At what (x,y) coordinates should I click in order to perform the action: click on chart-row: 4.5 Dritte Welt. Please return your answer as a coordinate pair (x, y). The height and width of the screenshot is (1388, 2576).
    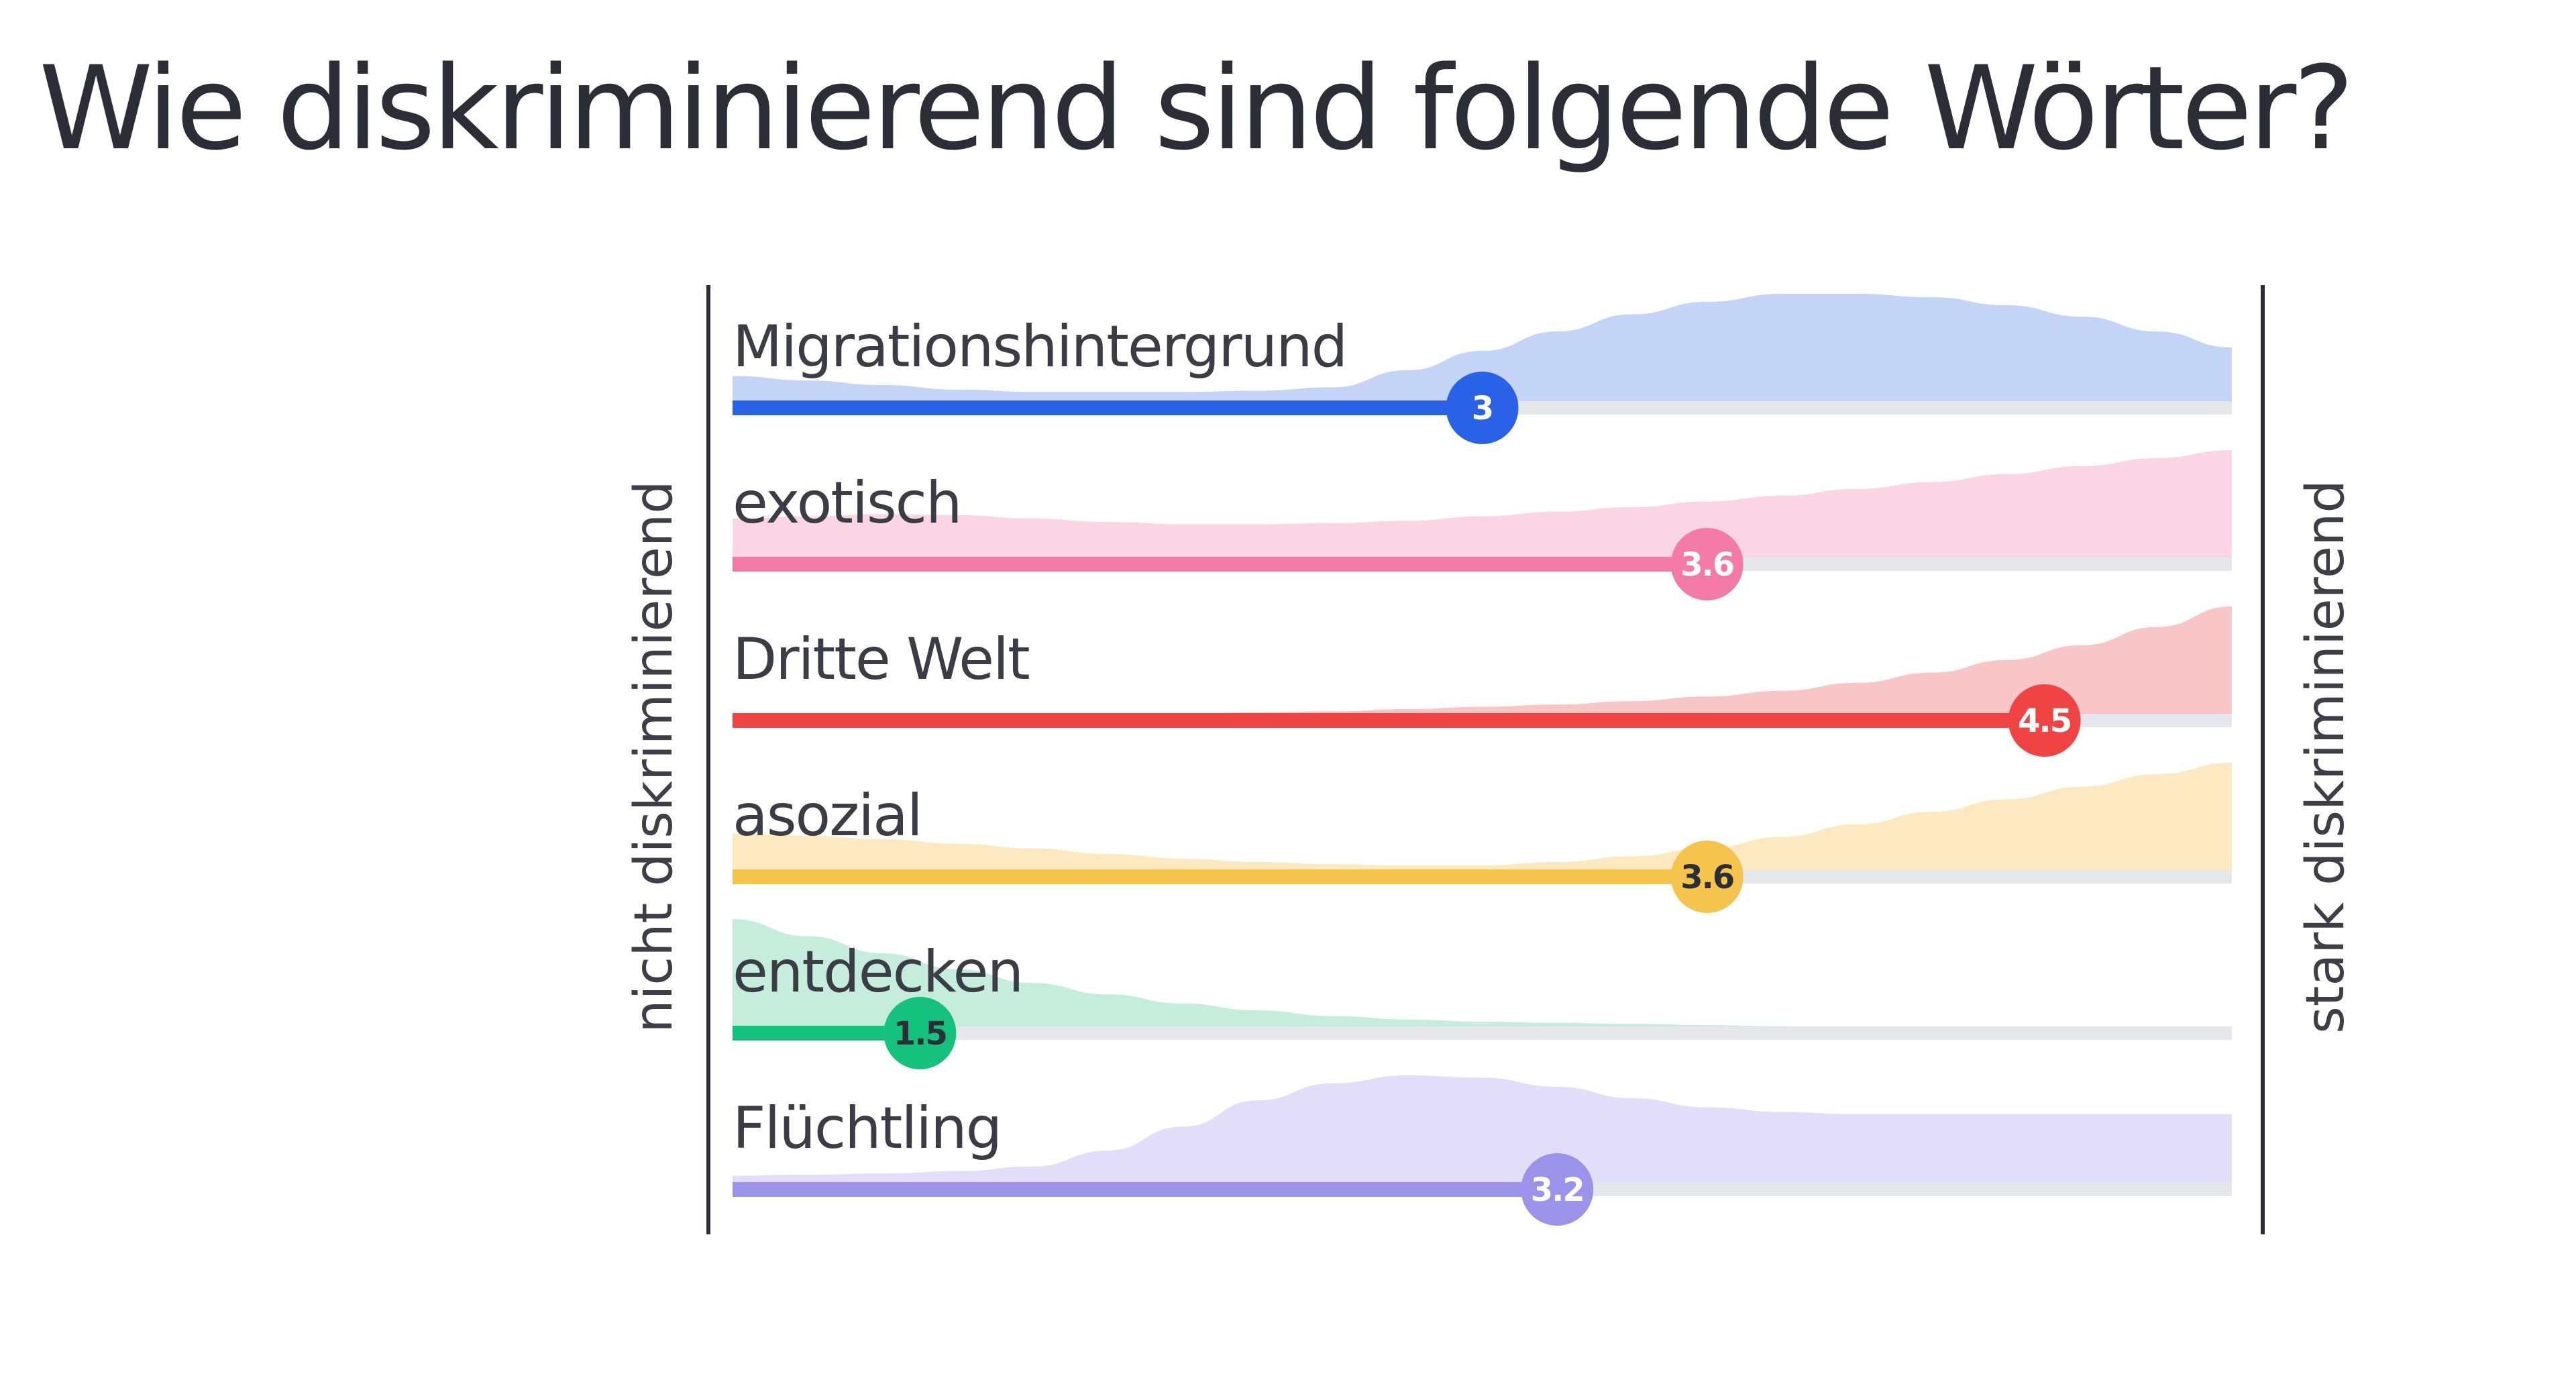
    Looking at the image, I should click on (1482, 681).